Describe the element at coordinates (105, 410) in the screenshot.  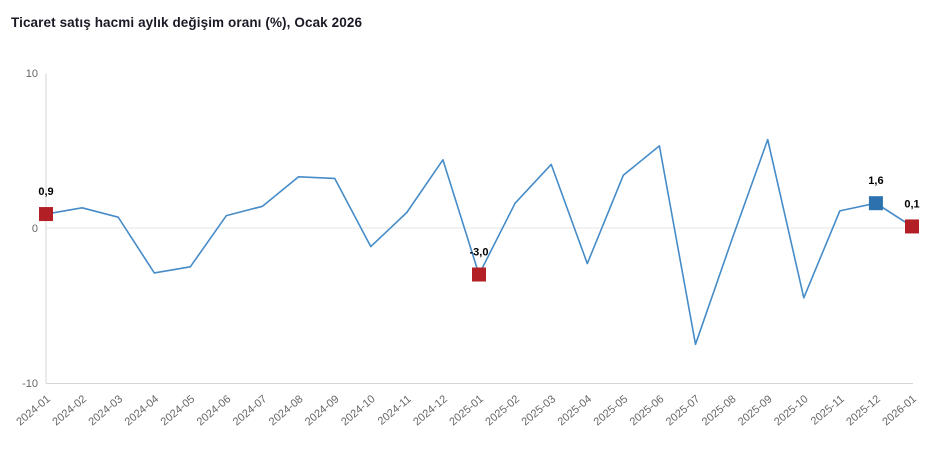
I see `x-axis-tick-label: 2024-03` at that location.